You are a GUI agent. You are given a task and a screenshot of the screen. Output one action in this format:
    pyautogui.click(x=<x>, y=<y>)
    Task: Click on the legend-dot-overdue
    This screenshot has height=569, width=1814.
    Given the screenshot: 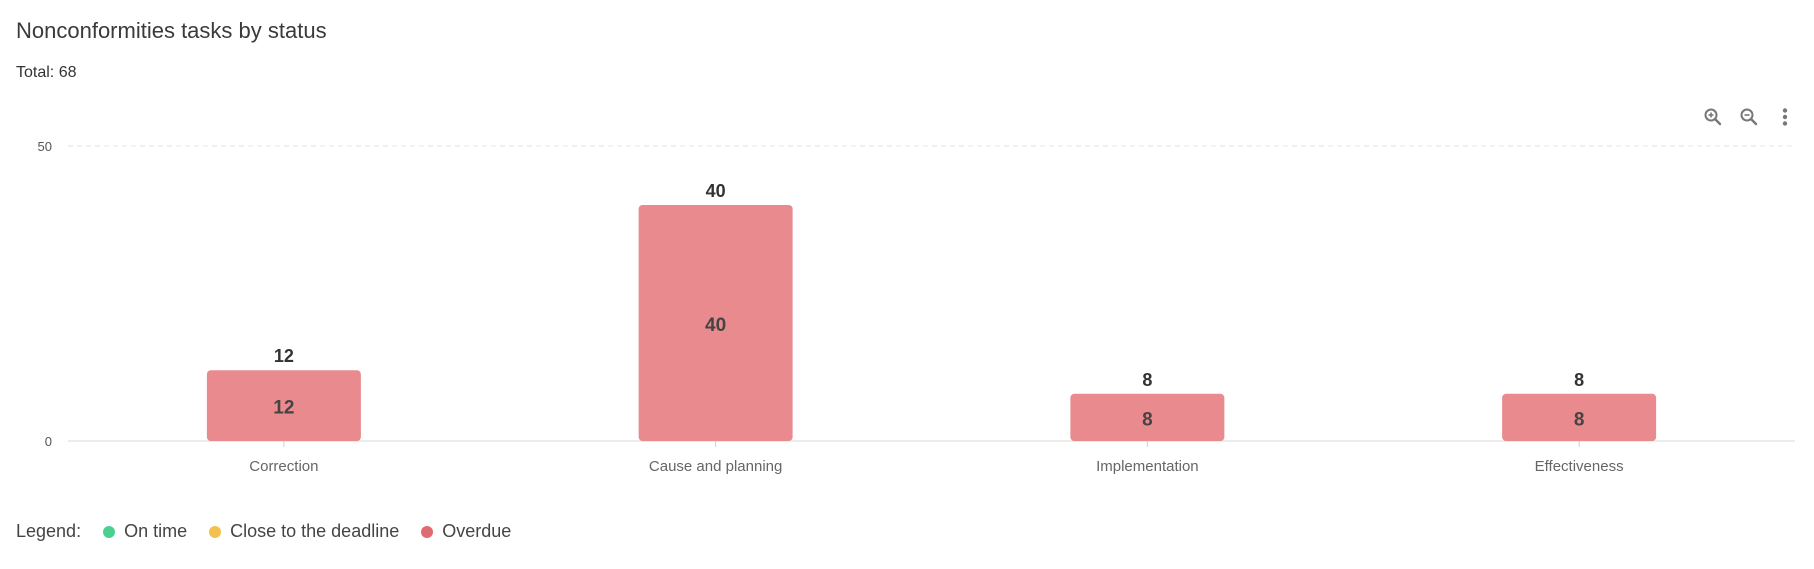 What is the action you would take?
    pyautogui.click(x=427, y=531)
    